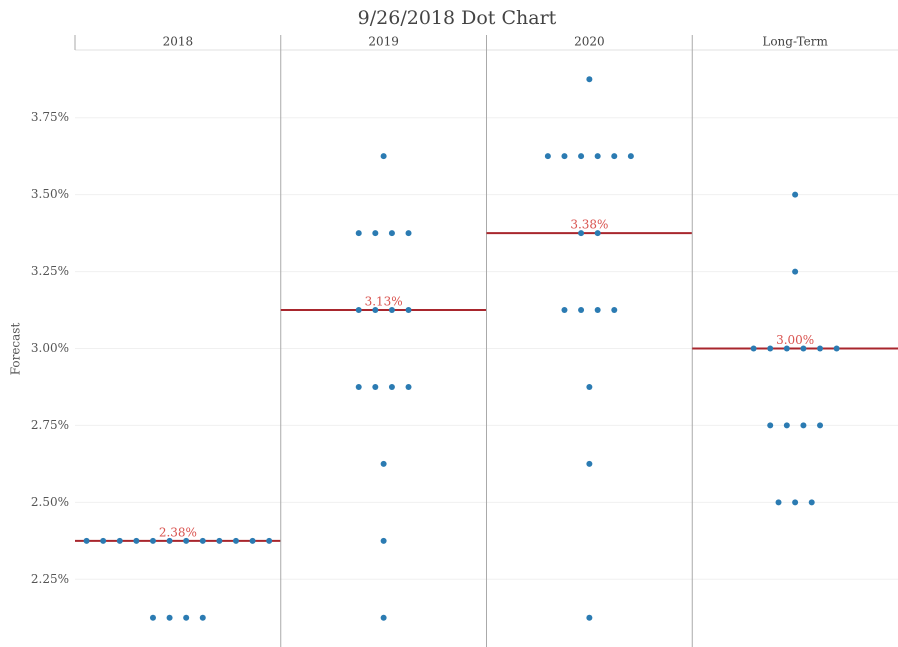  I want to click on y-tick-label: 3.50%, so click(50, 194).